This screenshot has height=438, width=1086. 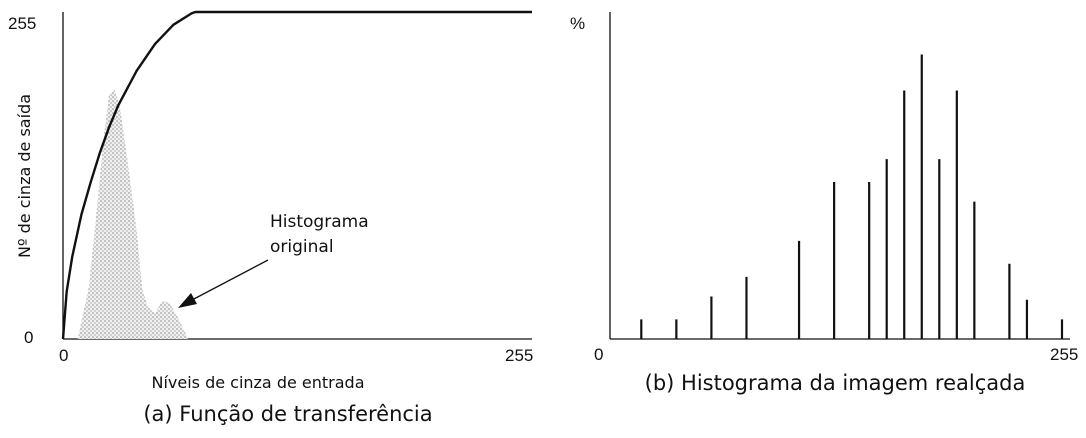 I want to click on chart-a-y-tick-max: 255, so click(x=22, y=23).